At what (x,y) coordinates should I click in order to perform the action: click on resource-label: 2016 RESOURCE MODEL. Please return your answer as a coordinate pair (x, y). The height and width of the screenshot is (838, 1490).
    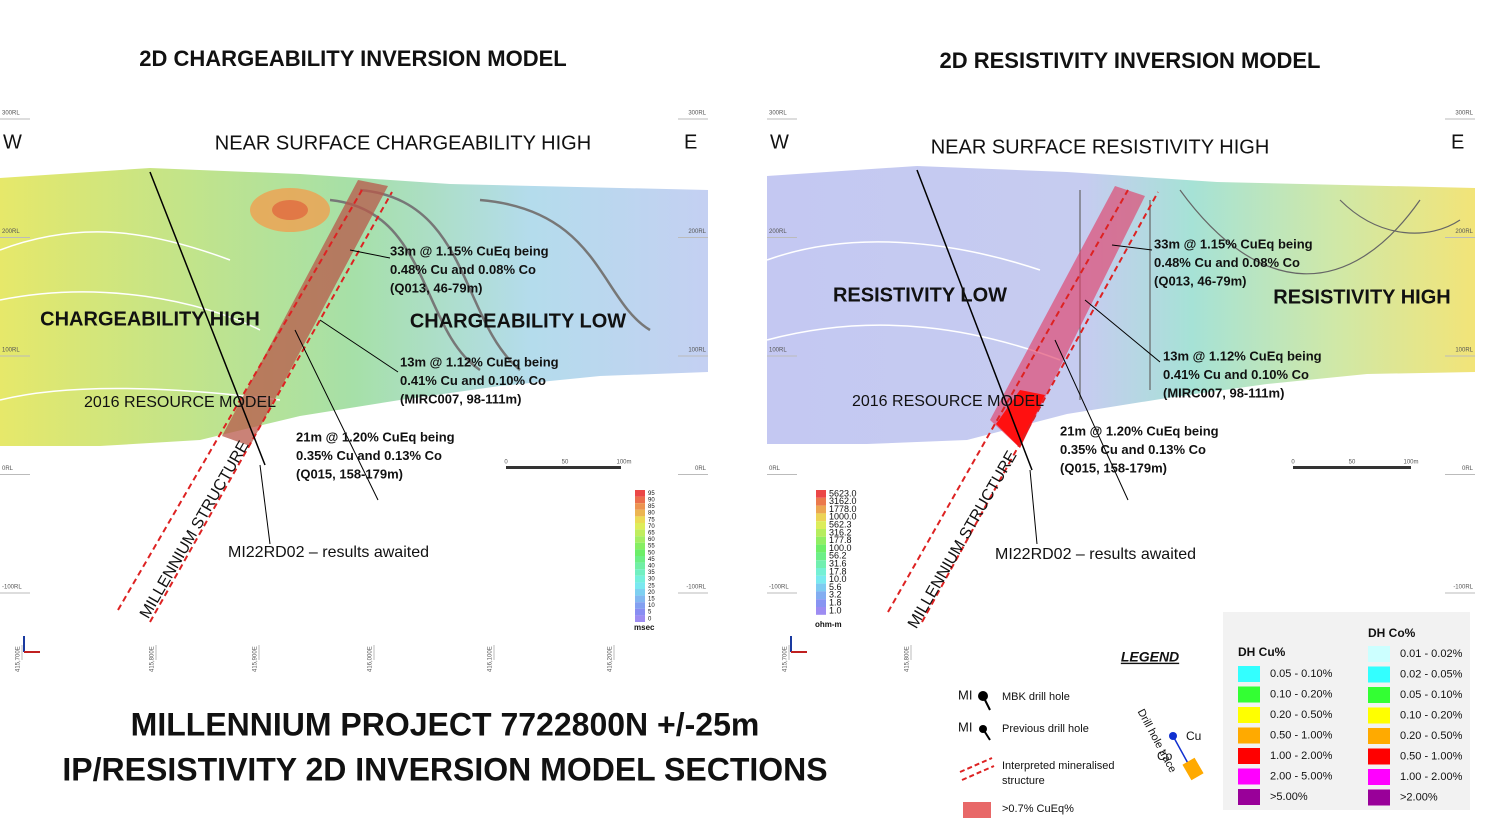
    Looking at the image, I should click on (948, 401).